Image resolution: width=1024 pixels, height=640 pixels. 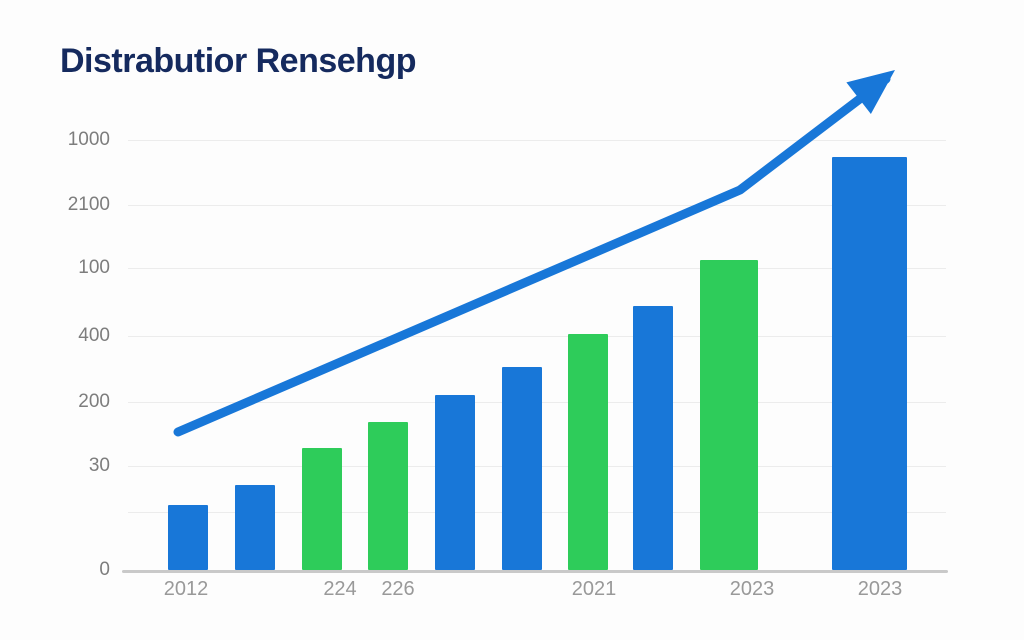 What do you see at coordinates (186, 589) in the screenshot?
I see `x-tick-label: 2012` at bounding box center [186, 589].